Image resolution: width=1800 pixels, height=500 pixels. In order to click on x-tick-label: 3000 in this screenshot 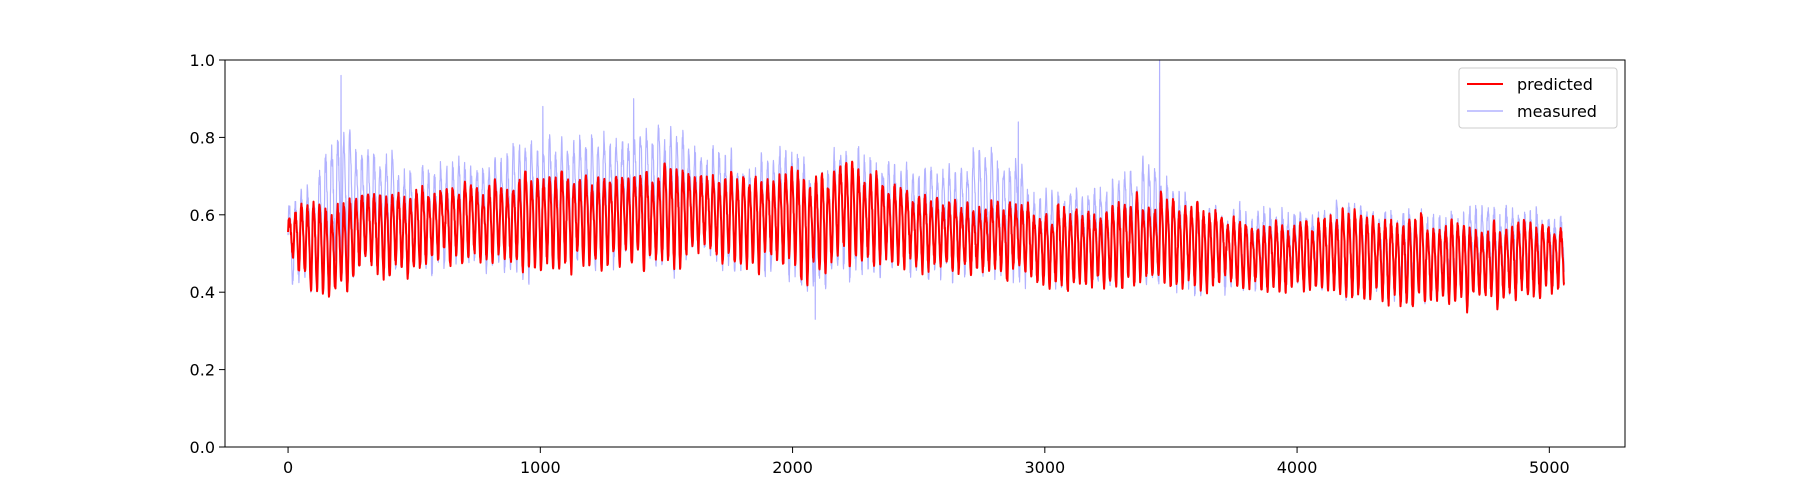, I will do `click(1044, 467)`.